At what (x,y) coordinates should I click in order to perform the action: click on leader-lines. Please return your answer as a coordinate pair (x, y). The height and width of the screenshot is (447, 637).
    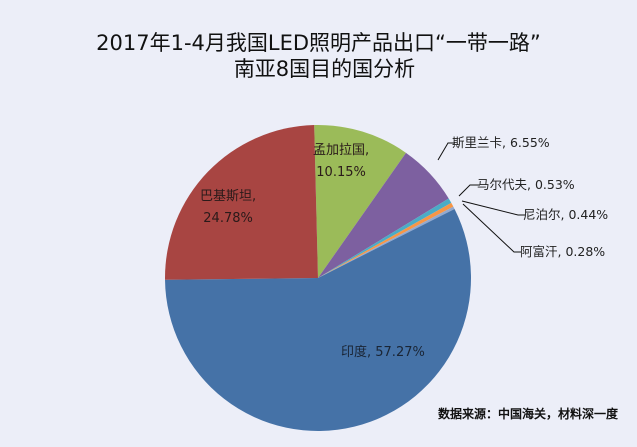
    Looking at the image, I should click on (481, 197).